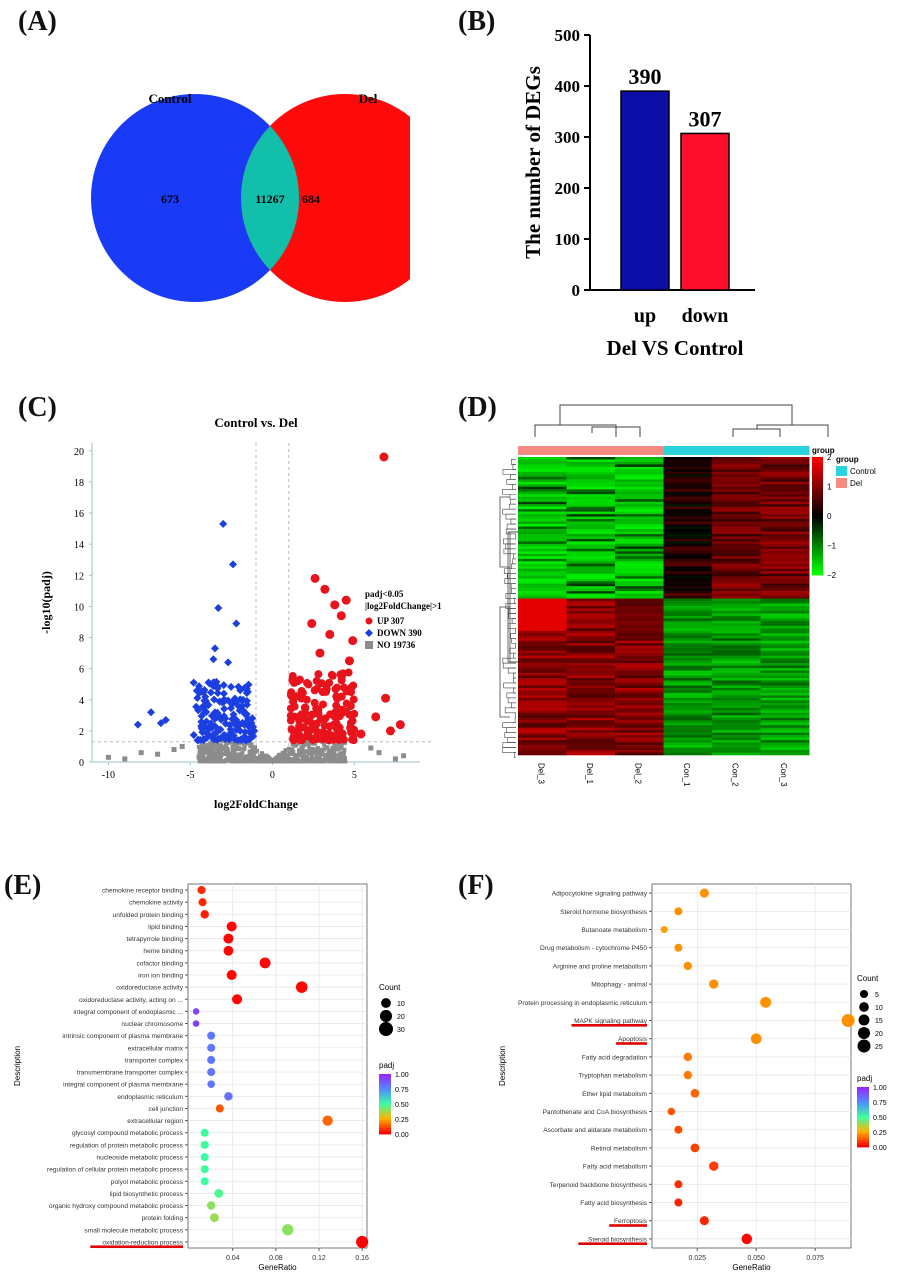 The height and width of the screenshot is (1285, 899). What do you see at coordinates (133, 1230) in the screenshot?
I see `term-label: small molecule metabolic process` at bounding box center [133, 1230].